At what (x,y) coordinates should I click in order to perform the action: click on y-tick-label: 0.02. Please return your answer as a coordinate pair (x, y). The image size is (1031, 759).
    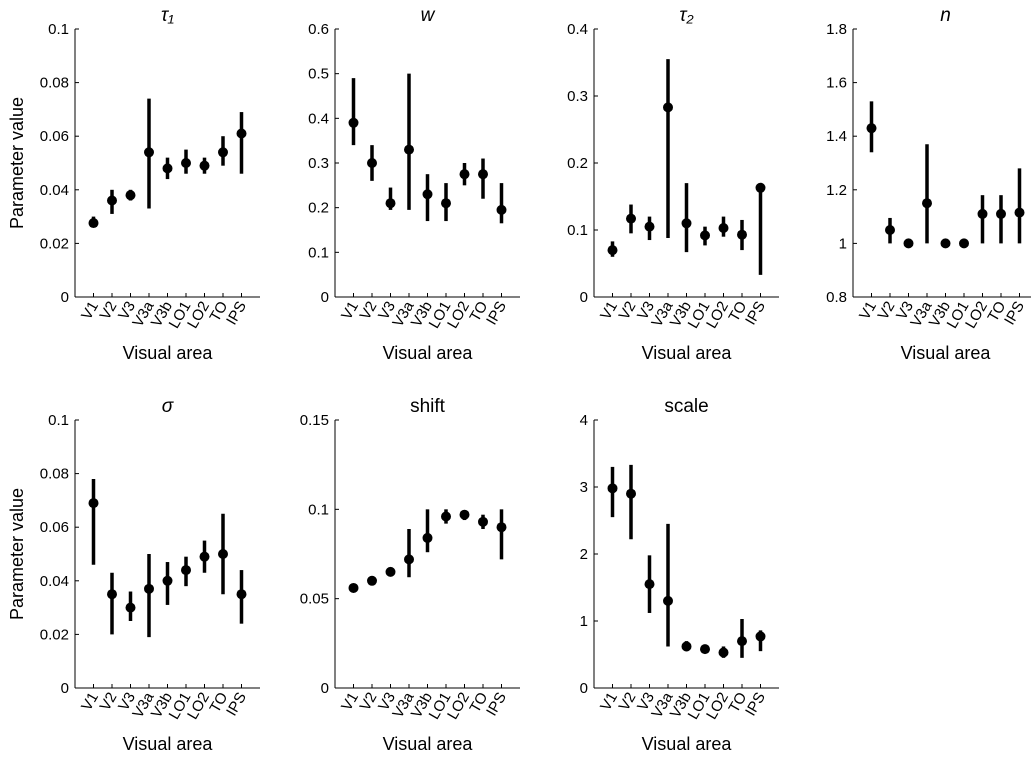
    Looking at the image, I should click on (54, 243).